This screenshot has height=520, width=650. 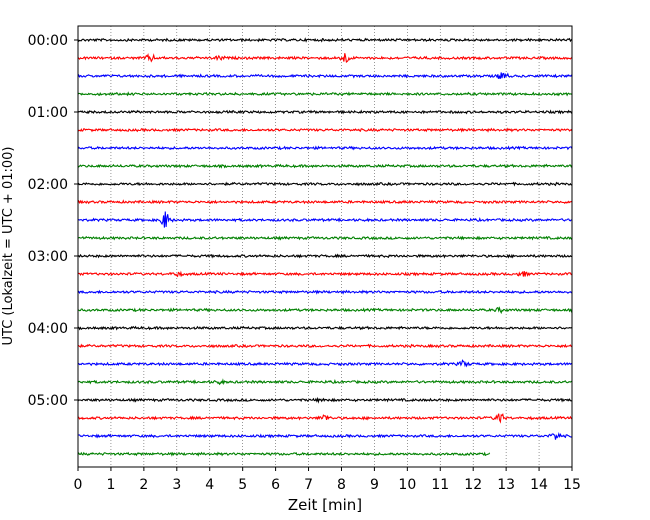 What do you see at coordinates (407, 485) in the screenshot?
I see `x-tick-label-10: 10` at bounding box center [407, 485].